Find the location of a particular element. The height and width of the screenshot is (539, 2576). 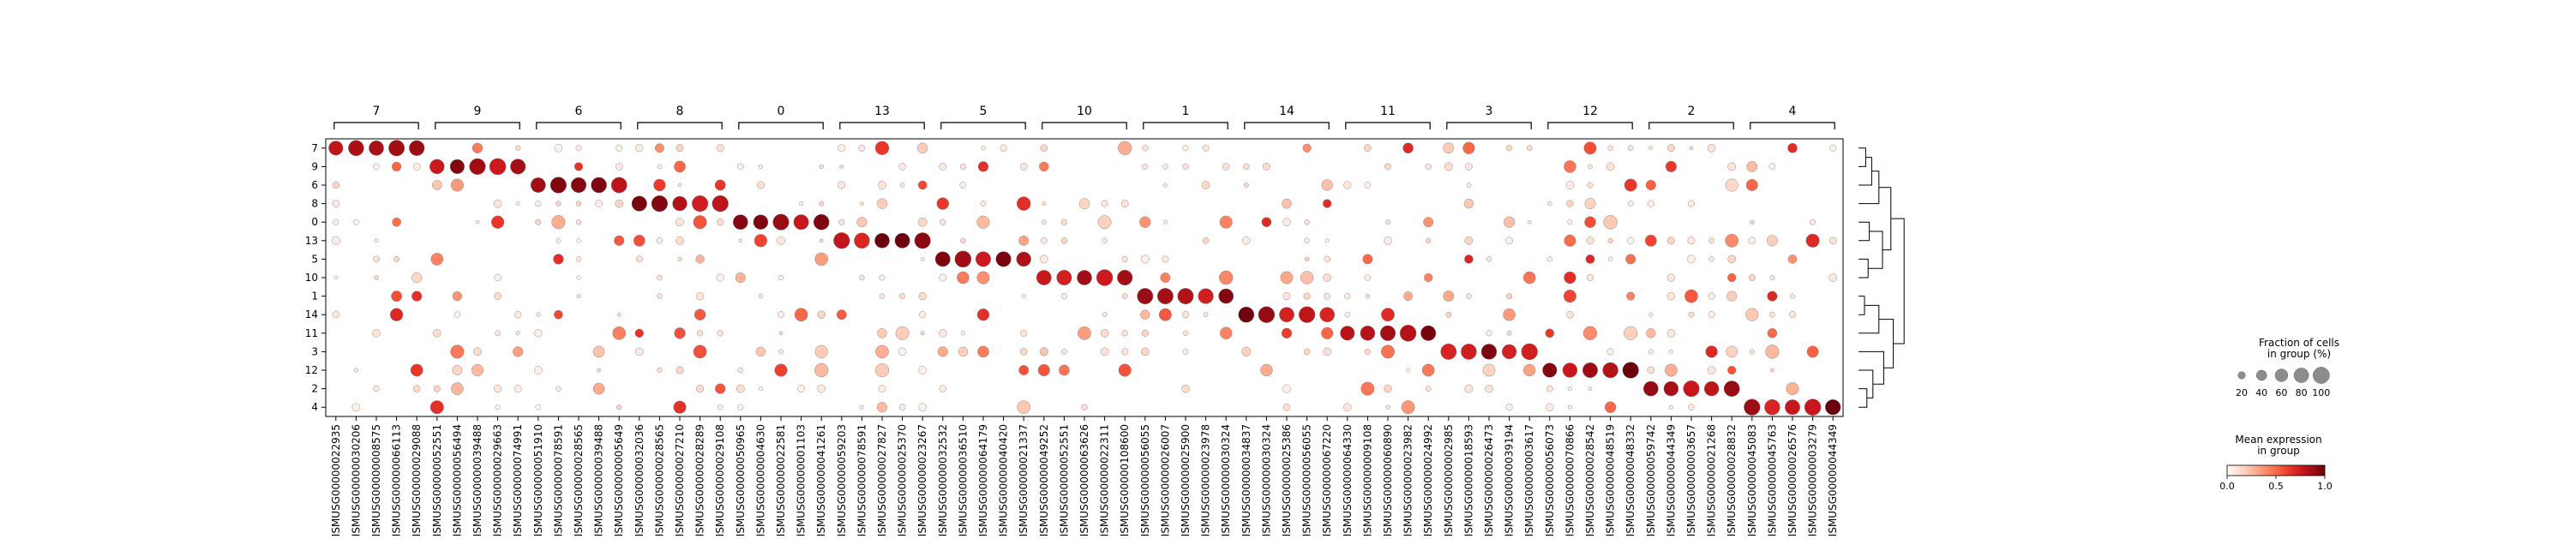

gene-label: ENSMUSG00000032036 is located at coordinates (639, 480).